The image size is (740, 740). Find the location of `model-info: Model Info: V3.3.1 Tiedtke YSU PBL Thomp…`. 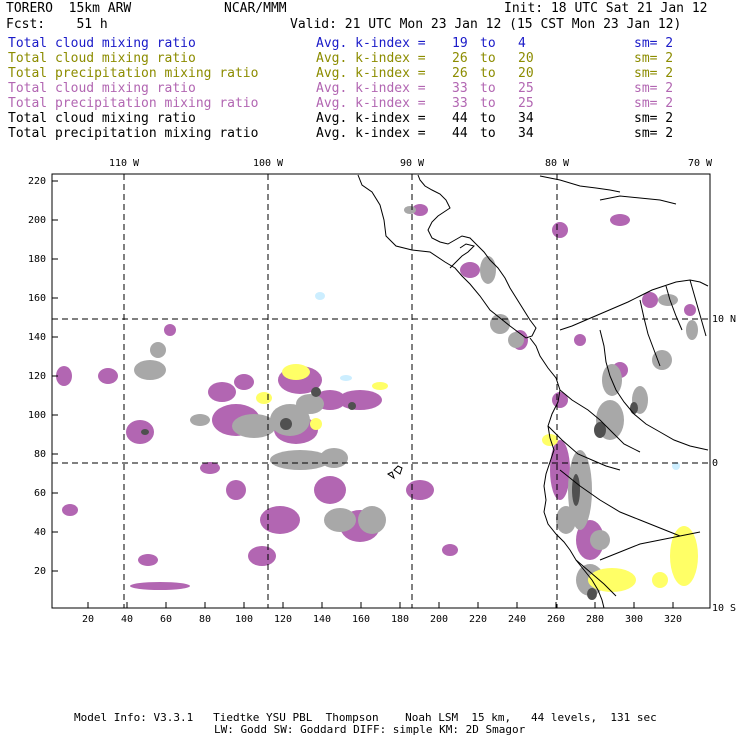

model-info: Model Info: V3.3.1 Tiedtke YSU PBL Thomp… is located at coordinates (365, 717).